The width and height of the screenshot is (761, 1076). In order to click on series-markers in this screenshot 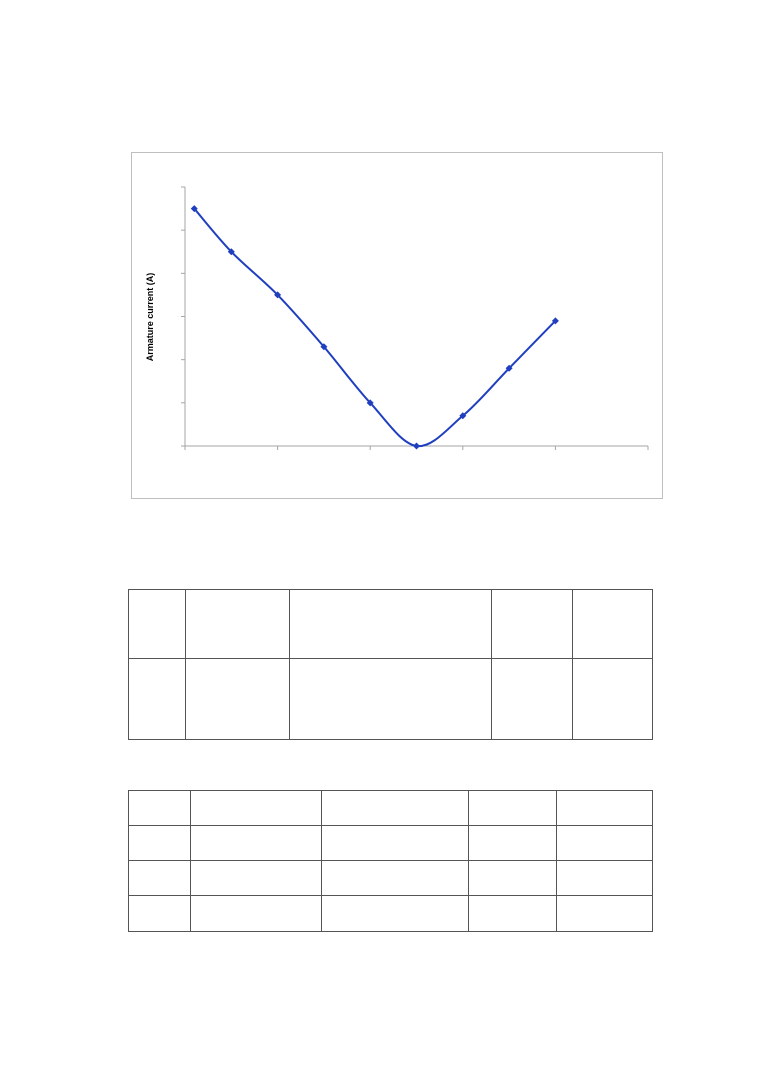, I will do `click(374, 327)`.